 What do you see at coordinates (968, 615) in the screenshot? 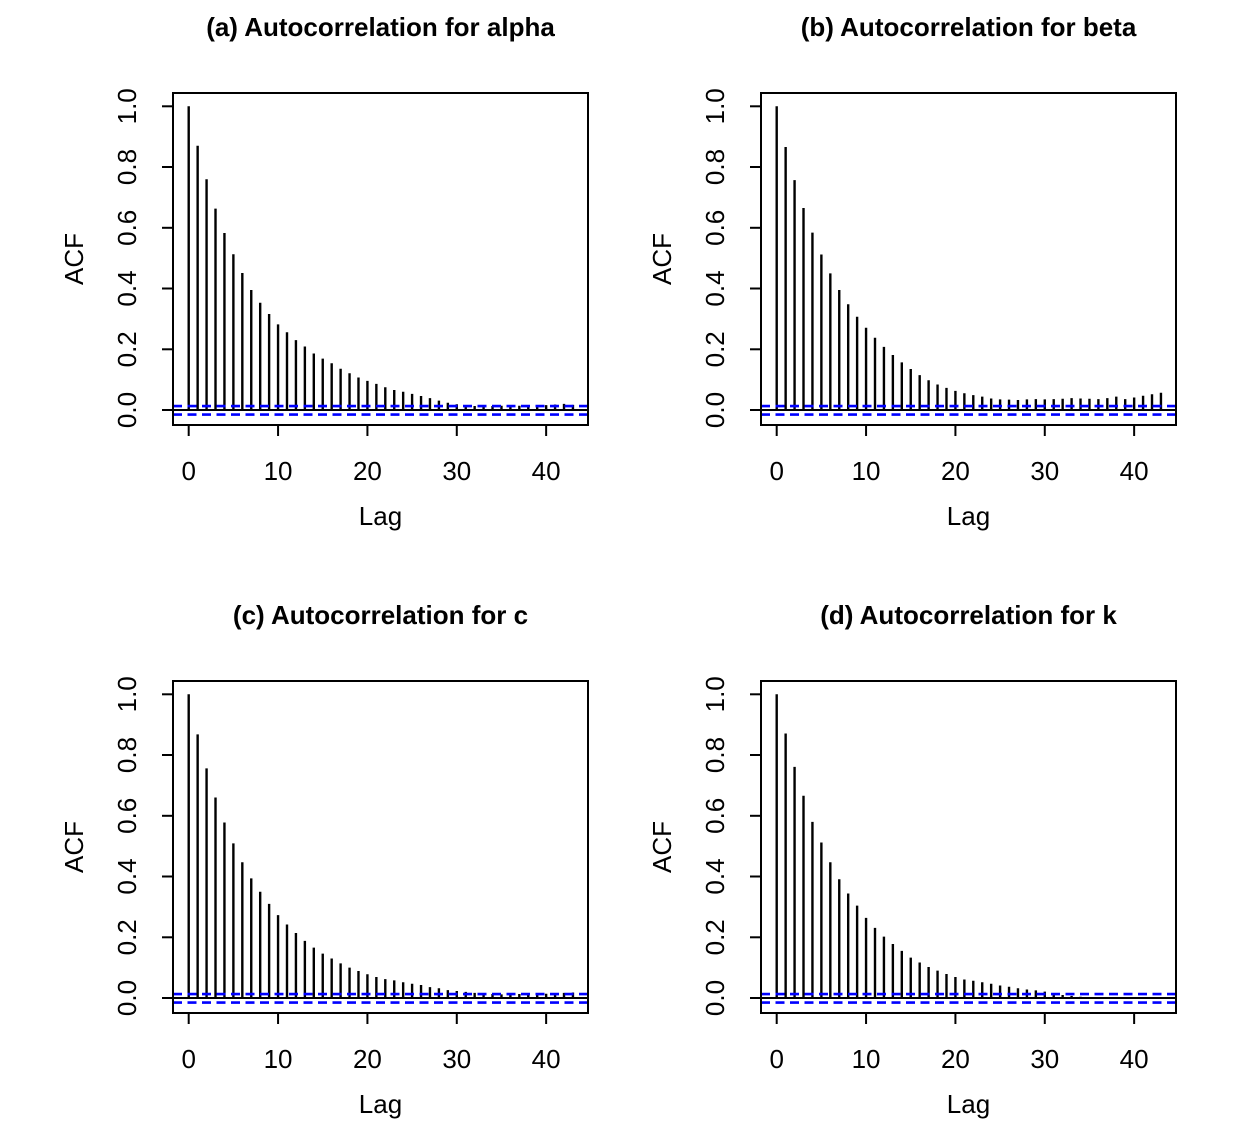
I see `panel-title-k: (d) Autocorrelation for k` at bounding box center [968, 615].